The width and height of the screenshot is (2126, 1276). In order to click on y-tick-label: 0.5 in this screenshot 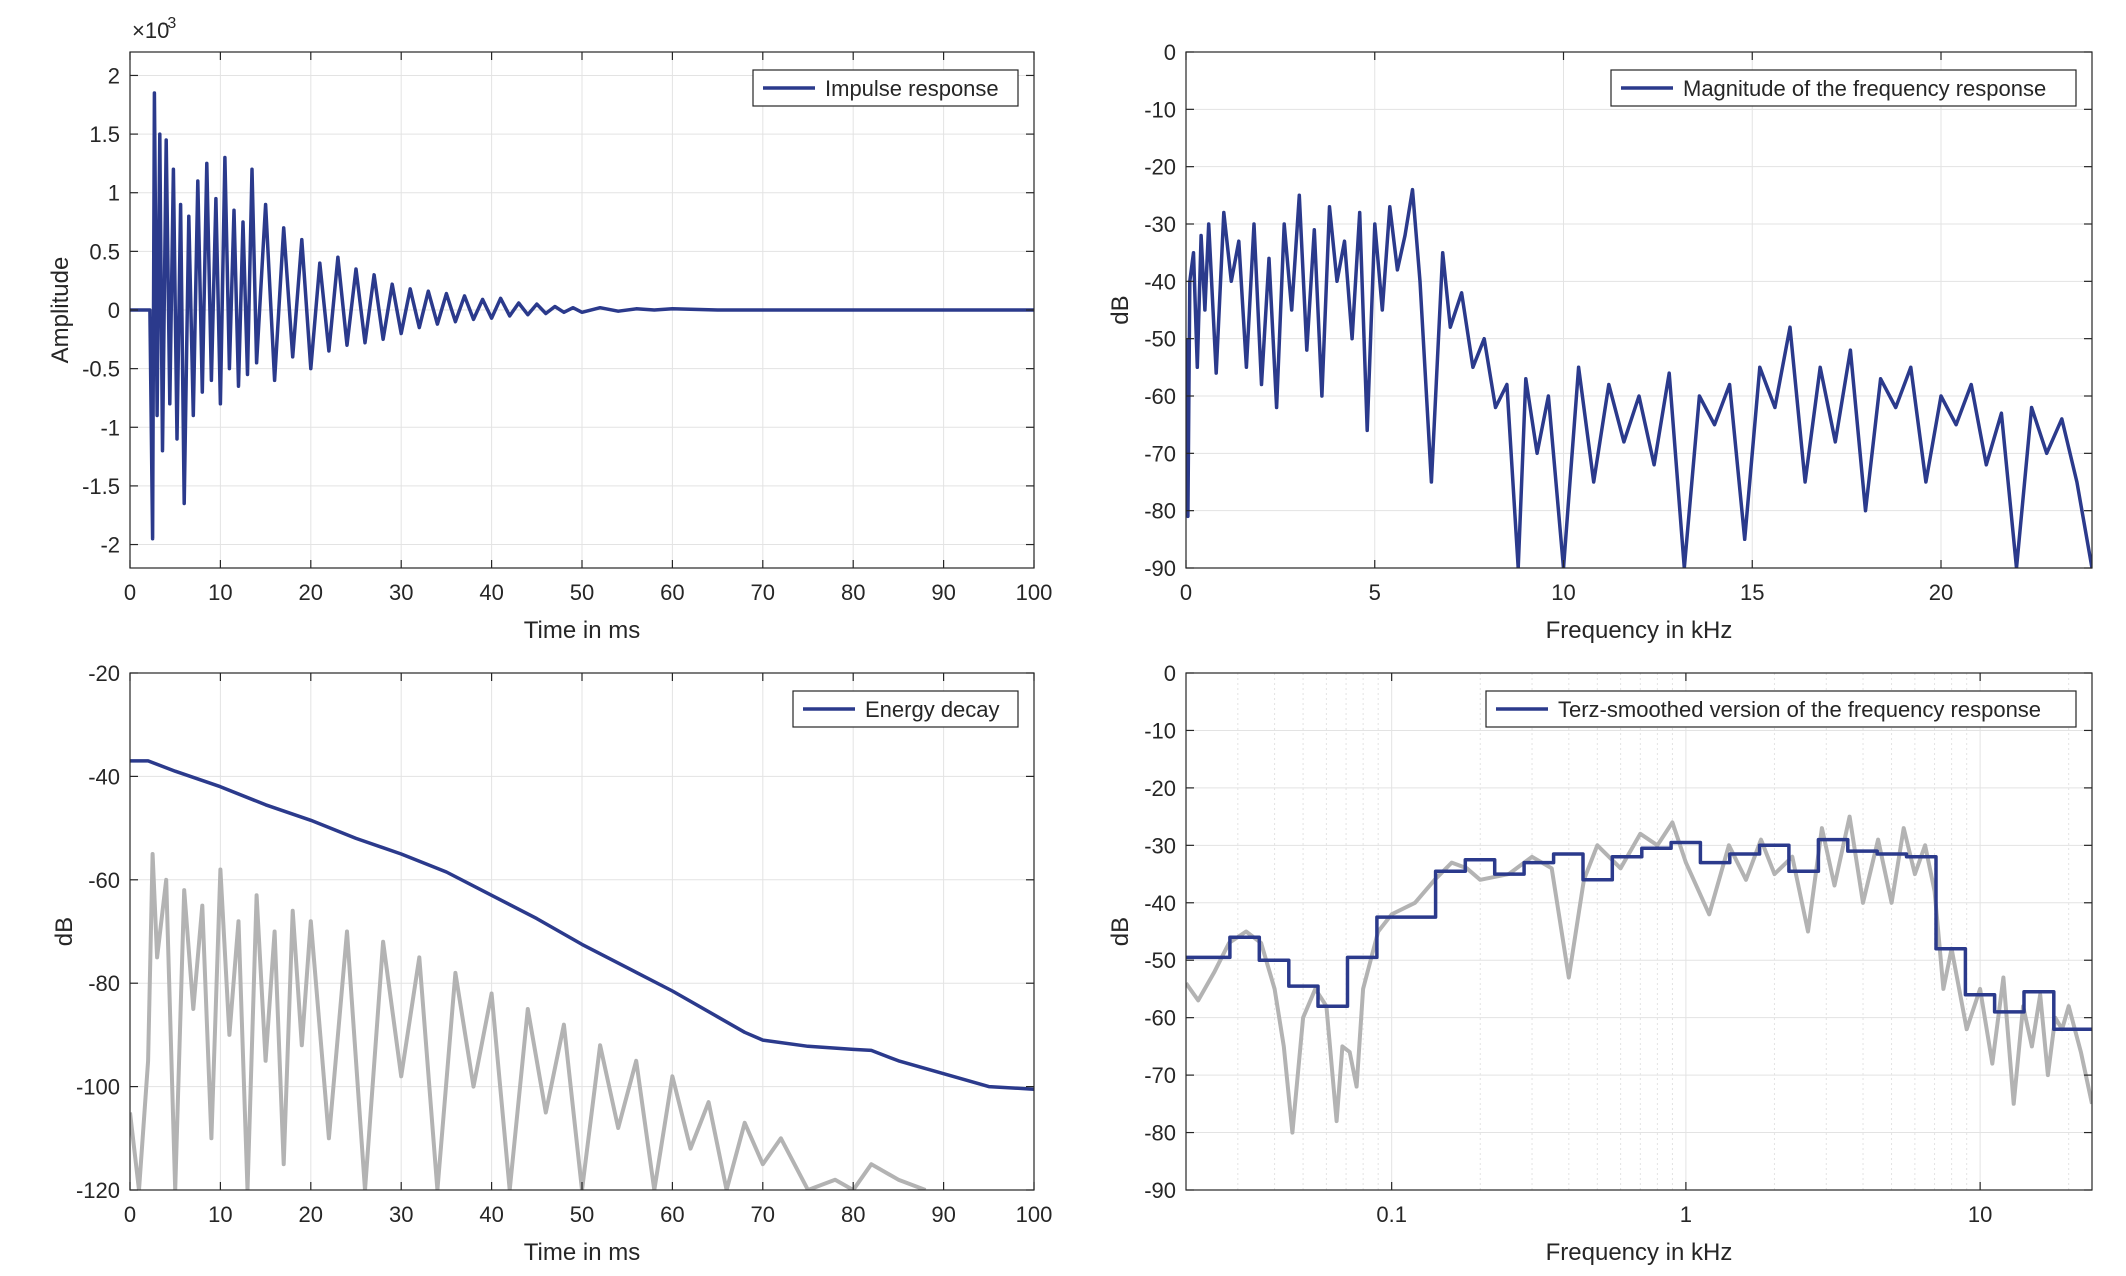, I will do `click(104, 251)`.